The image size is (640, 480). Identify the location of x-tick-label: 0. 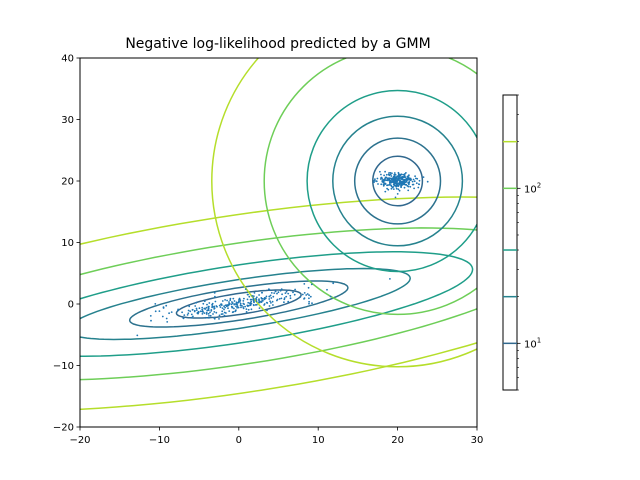
(239, 440).